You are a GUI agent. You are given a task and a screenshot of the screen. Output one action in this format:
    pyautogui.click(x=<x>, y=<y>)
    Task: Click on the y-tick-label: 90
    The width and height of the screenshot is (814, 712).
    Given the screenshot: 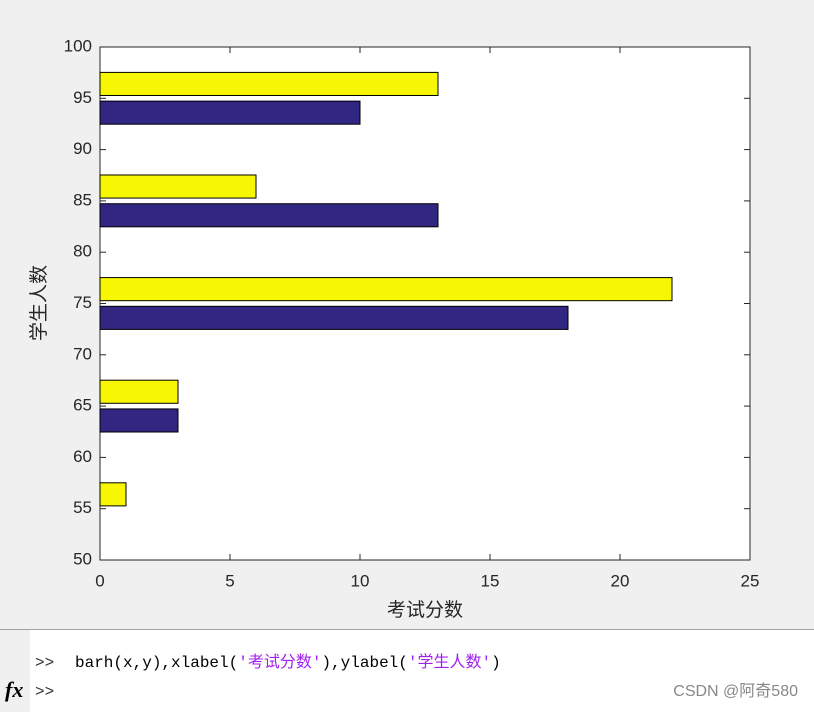 What is the action you would take?
    pyautogui.click(x=82, y=148)
    